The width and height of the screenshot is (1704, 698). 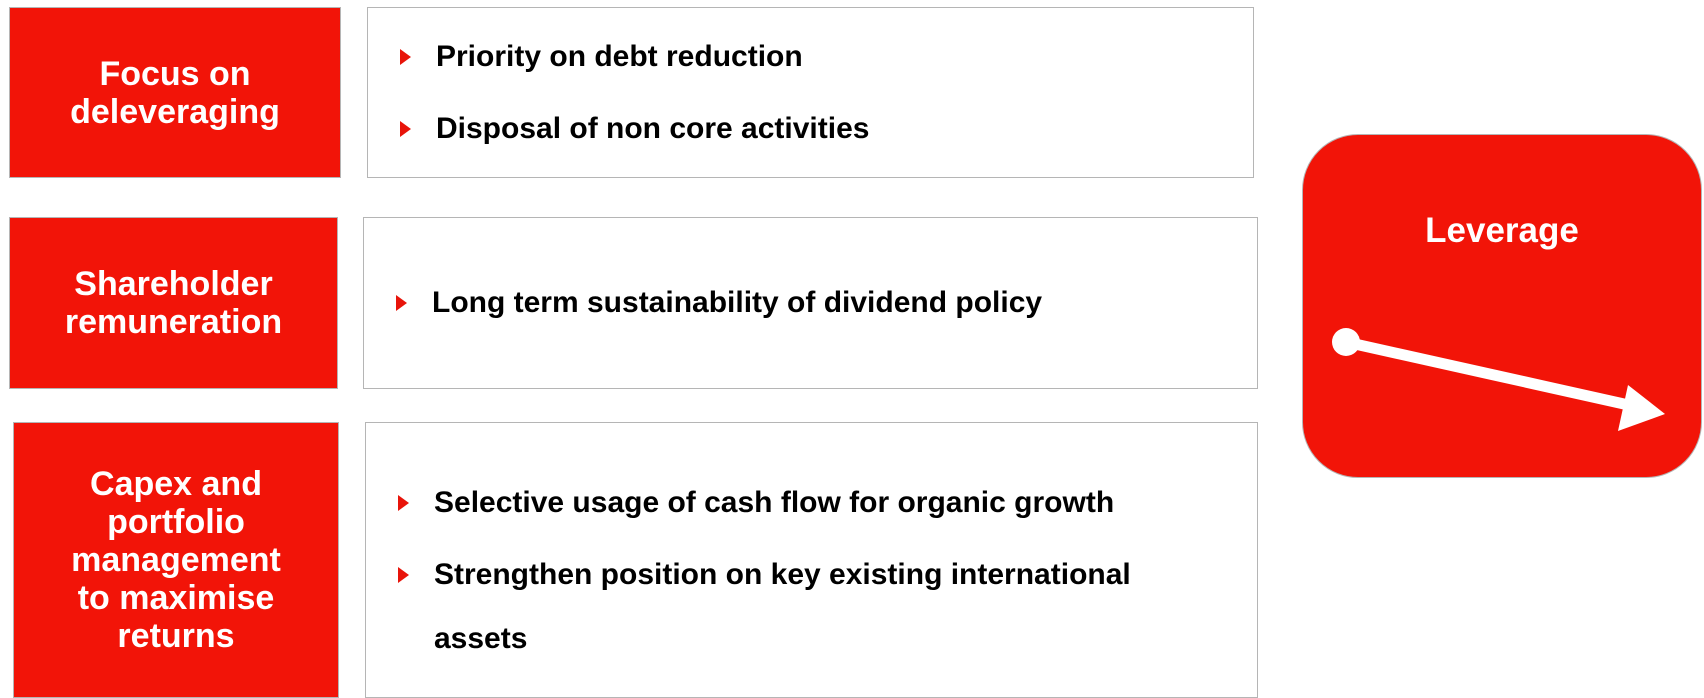 I want to click on row-label-line: to maximise, so click(x=176, y=598).